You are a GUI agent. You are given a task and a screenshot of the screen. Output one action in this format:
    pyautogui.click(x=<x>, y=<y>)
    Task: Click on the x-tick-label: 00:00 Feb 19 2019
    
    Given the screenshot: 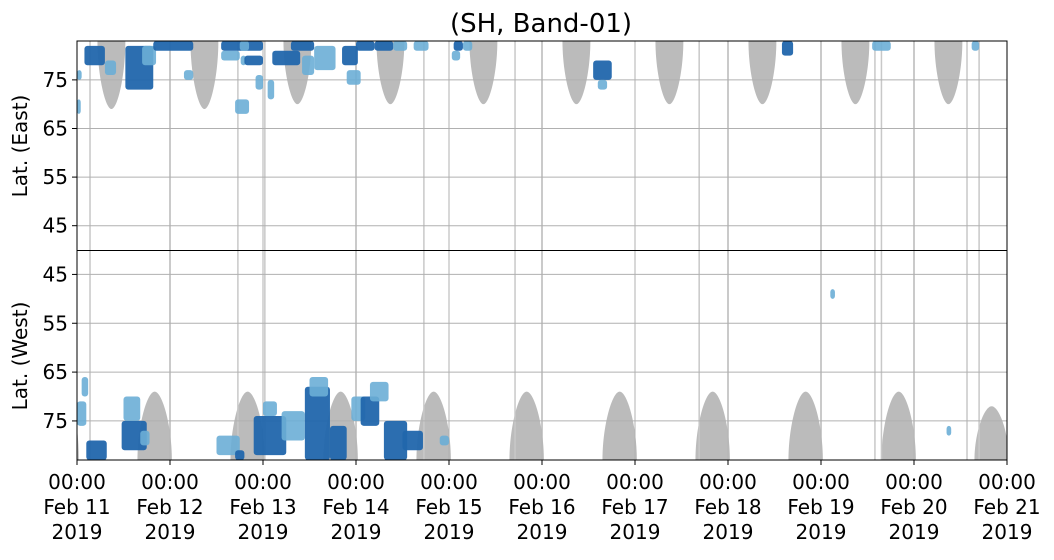 What is the action you would take?
    pyautogui.click(x=820, y=507)
    